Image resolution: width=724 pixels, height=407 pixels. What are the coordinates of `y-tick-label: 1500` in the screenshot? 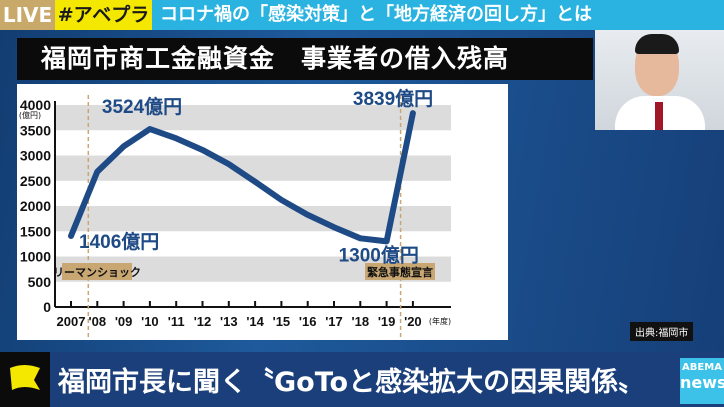 It's located at (35, 231).